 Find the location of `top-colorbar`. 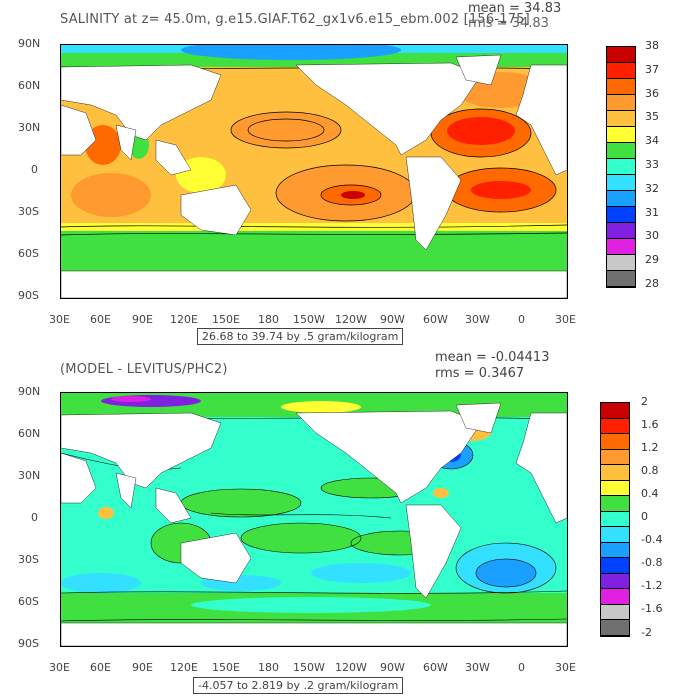

top-colorbar is located at coordinates (621, 167).